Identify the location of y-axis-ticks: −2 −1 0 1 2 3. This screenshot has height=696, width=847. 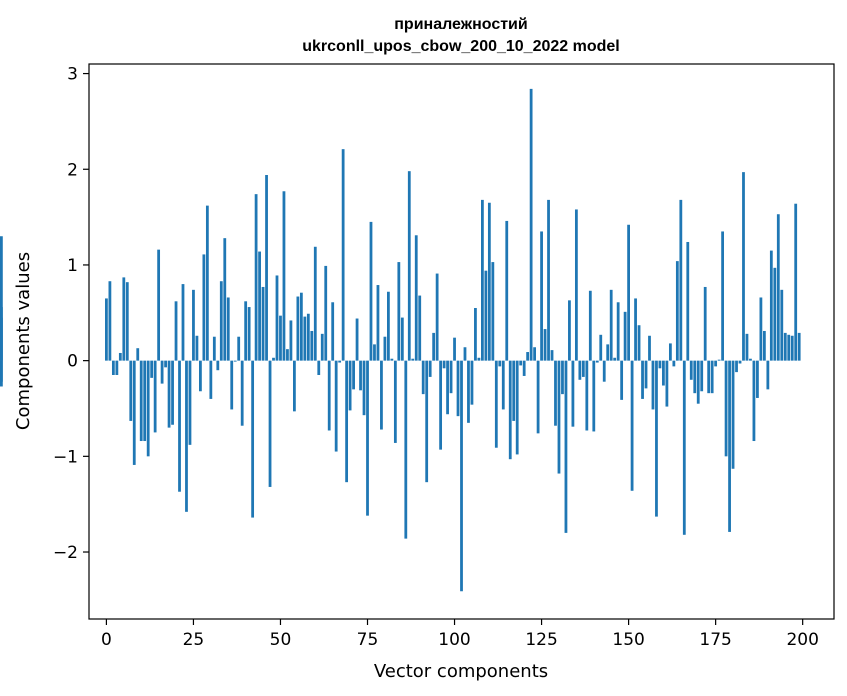
(71, 314).